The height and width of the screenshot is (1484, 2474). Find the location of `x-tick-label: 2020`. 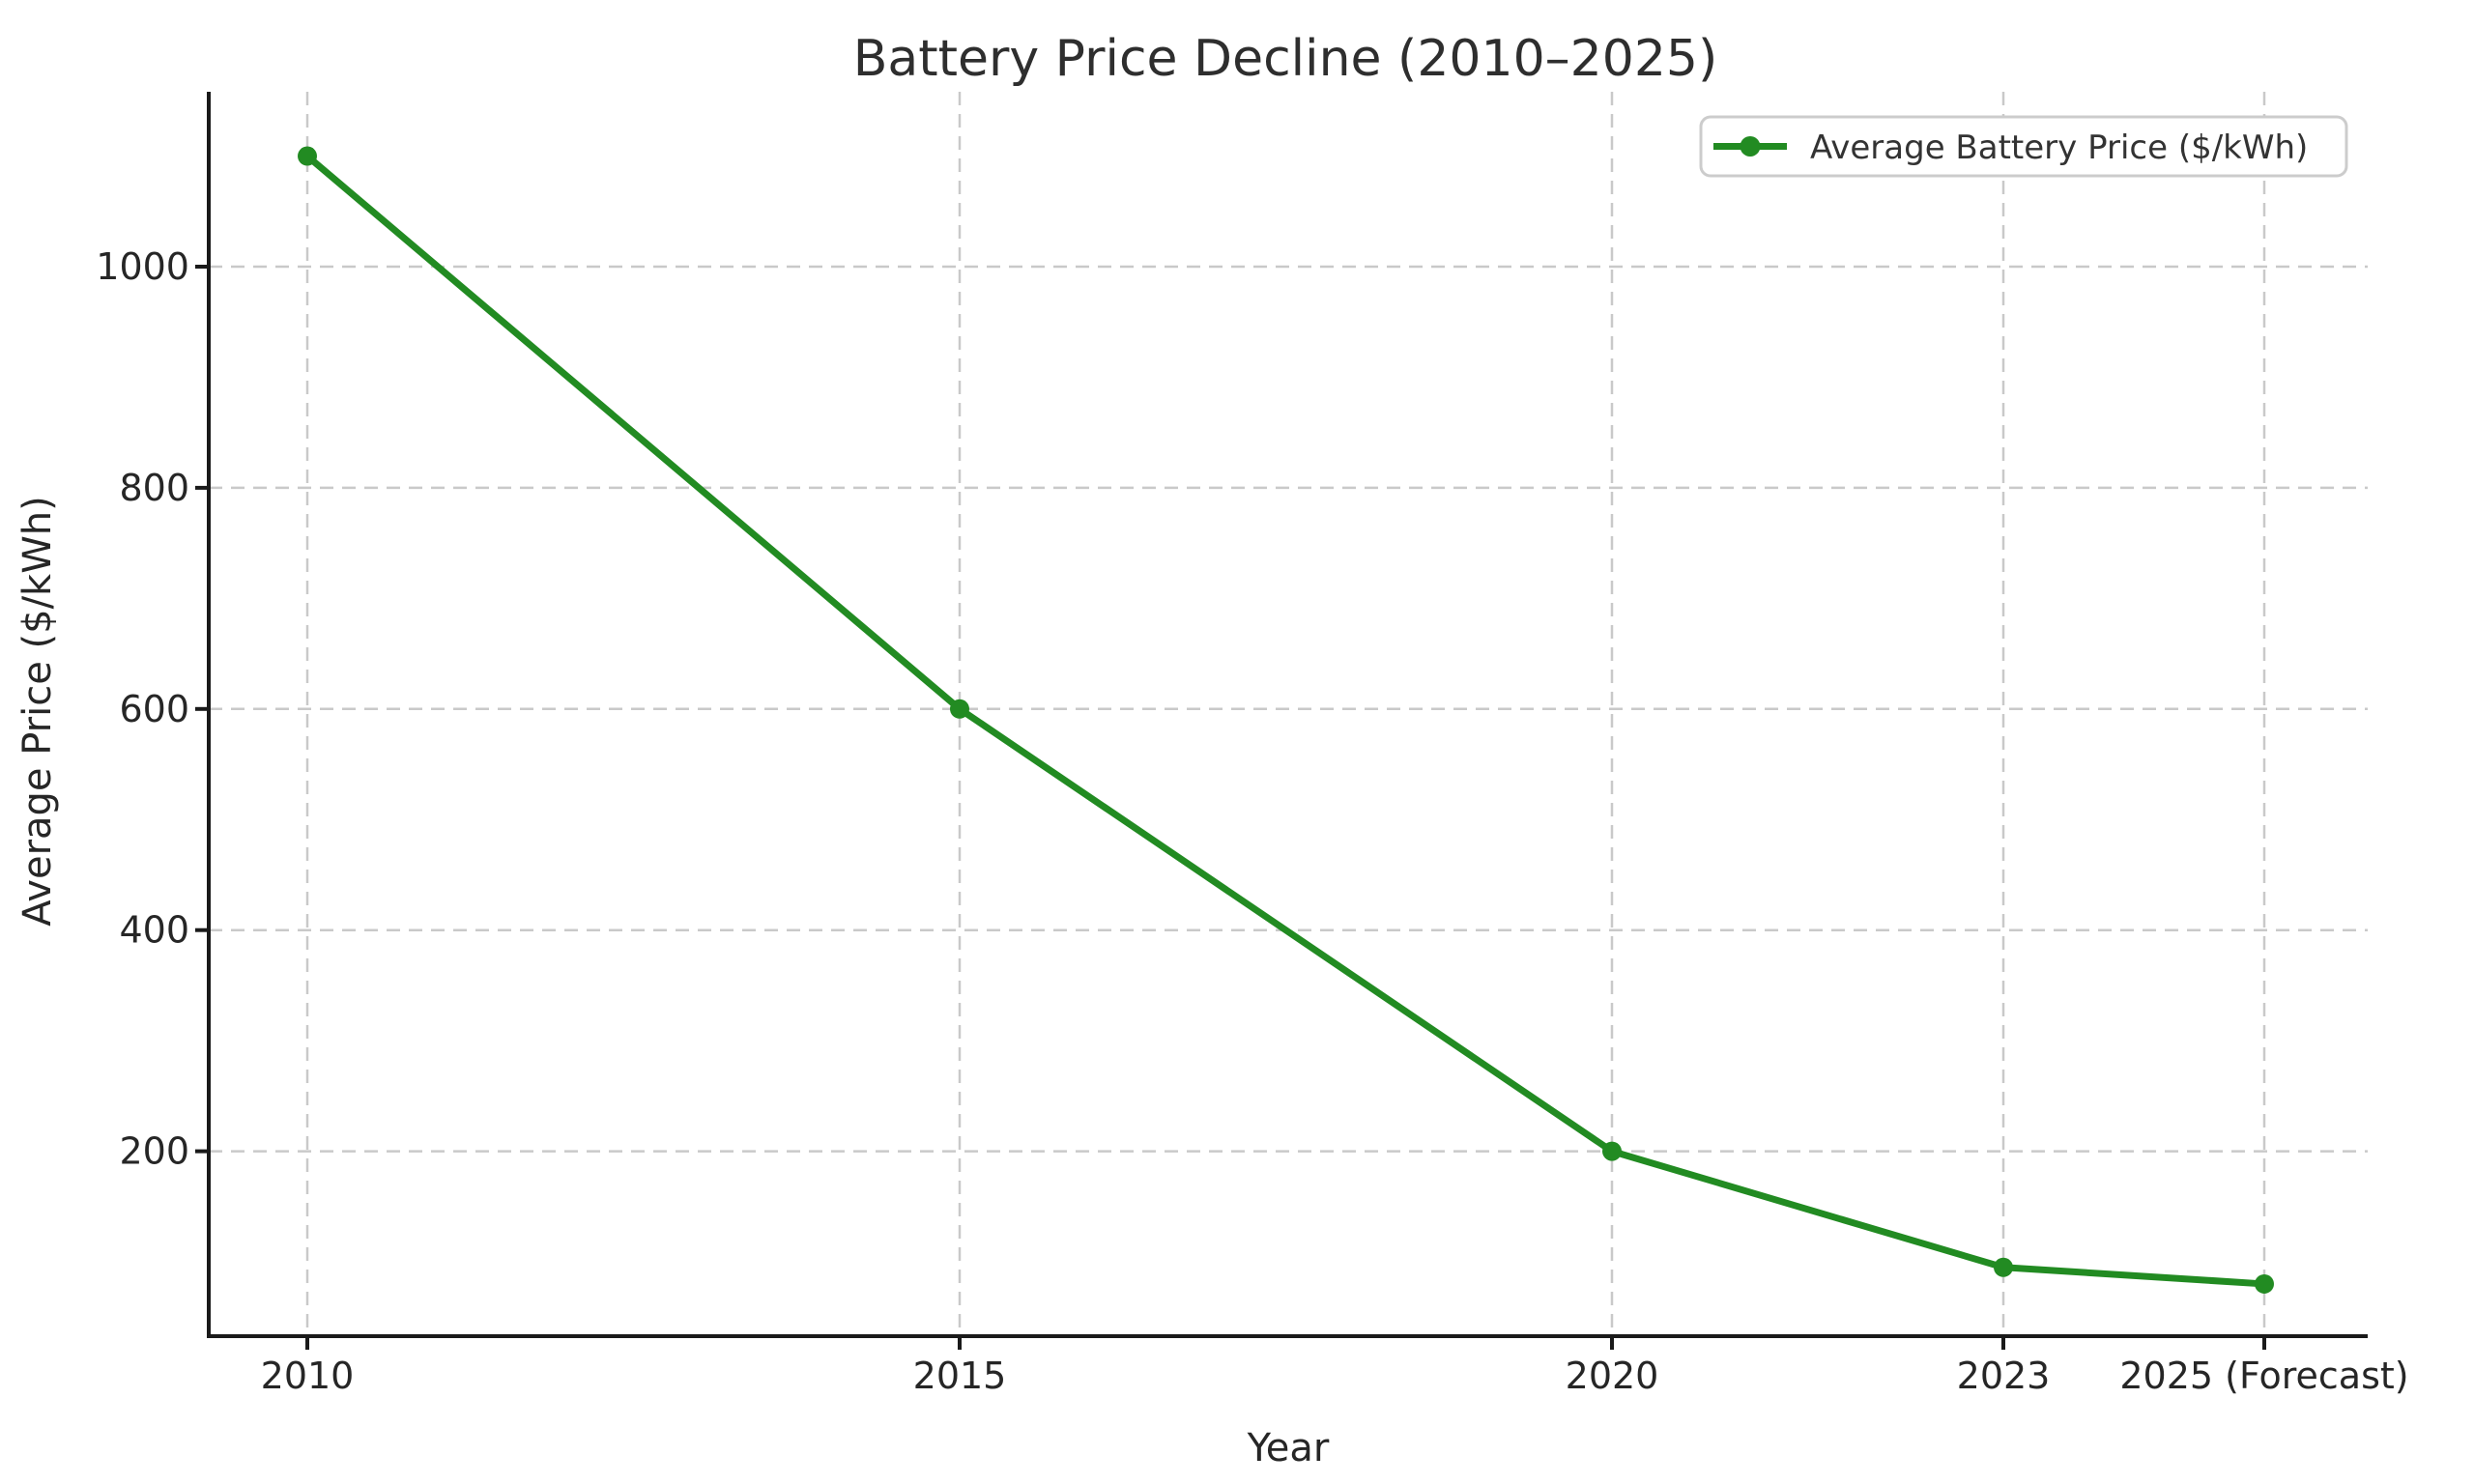

x-tick-label: 2020 is located at coordinates (1613, 1376).